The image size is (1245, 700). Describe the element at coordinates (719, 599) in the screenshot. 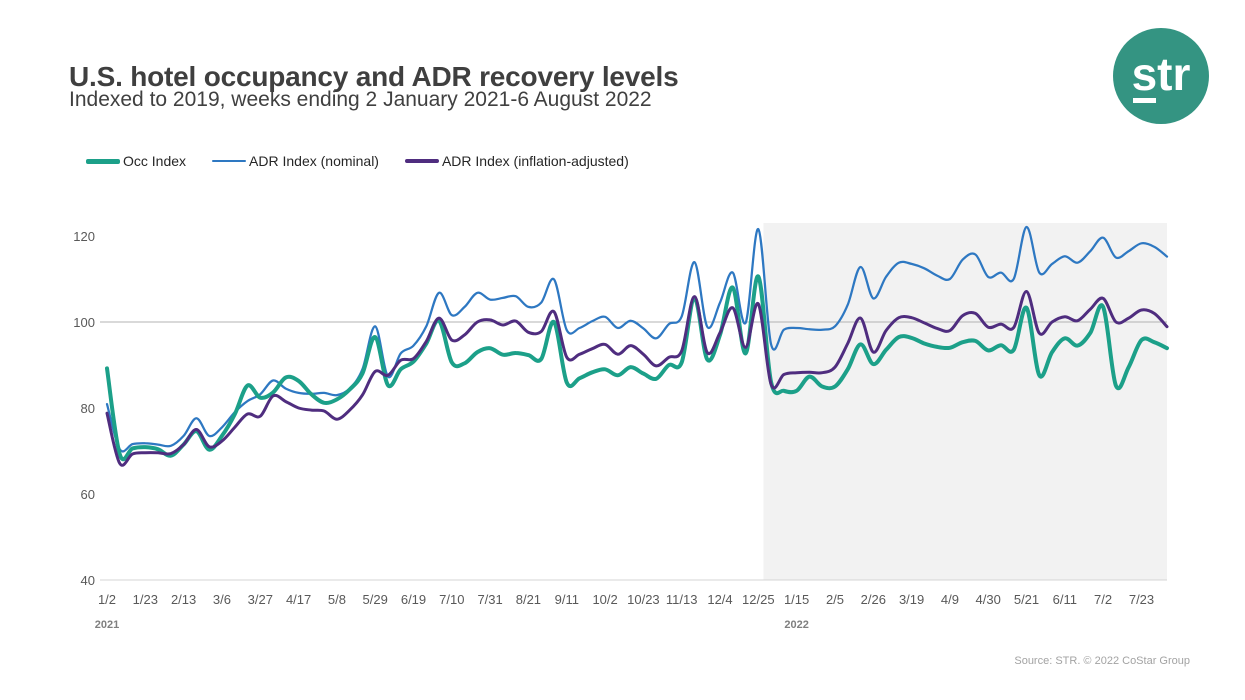

I see `x-tick-label: 12/4` at that location.